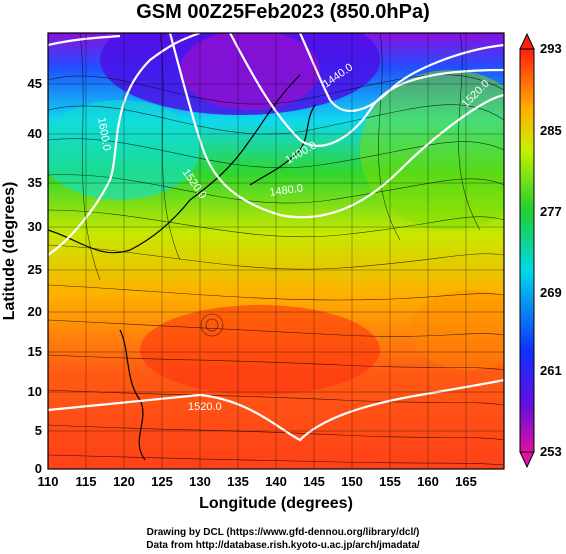  What do you see at coordinates (466, 481) in the screenshot?
I see `x-tick: 165` at bounding box center [466, 481].